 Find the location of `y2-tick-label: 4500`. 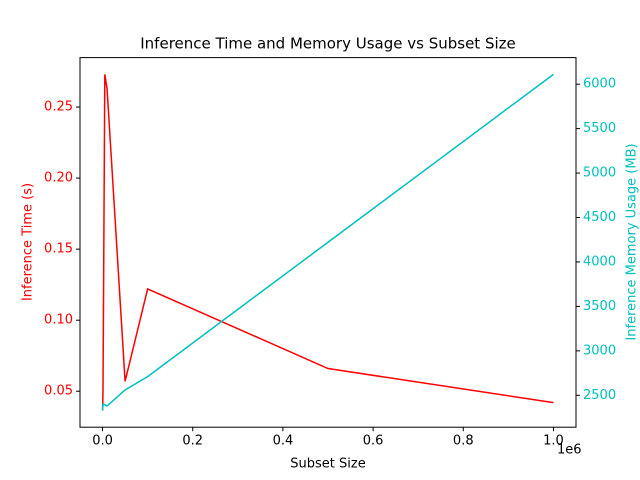

y2-tick-label: 4500 is located at coordinates (599, 217).